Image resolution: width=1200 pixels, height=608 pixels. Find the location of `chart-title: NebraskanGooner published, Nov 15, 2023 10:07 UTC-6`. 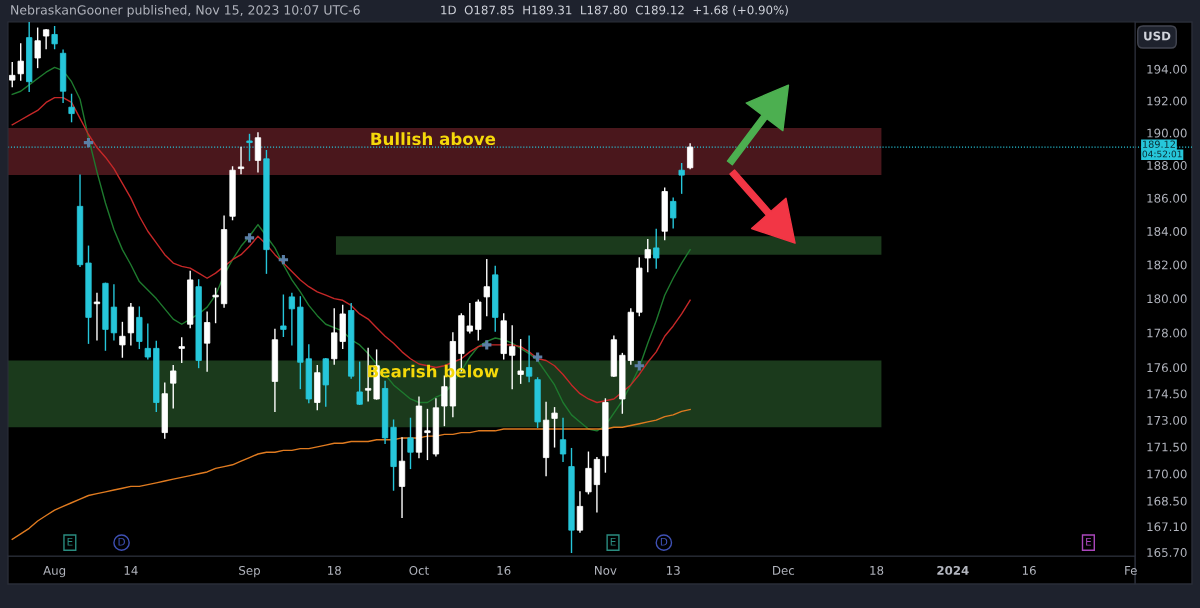

chart-title: NebraskanGooner published, Nov 15, 2023 10:07 UTC-6 is located at coordinates (185, 11).